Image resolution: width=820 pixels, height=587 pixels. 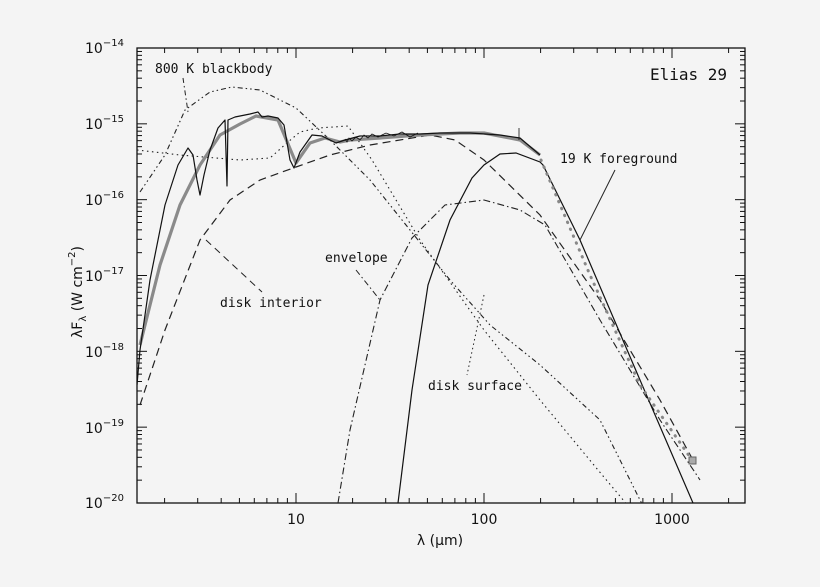 I want to click on annotation-disk-surface: disk surface, so click(x=475, y=386).